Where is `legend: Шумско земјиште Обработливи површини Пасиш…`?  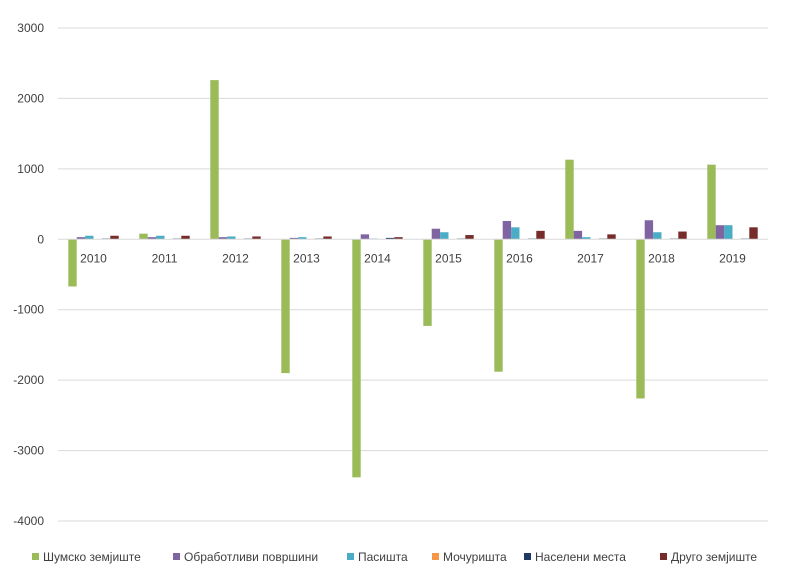
legend: Шумско земјиште Обработливи површини Пасиш… is located at coordinates (394, 557).